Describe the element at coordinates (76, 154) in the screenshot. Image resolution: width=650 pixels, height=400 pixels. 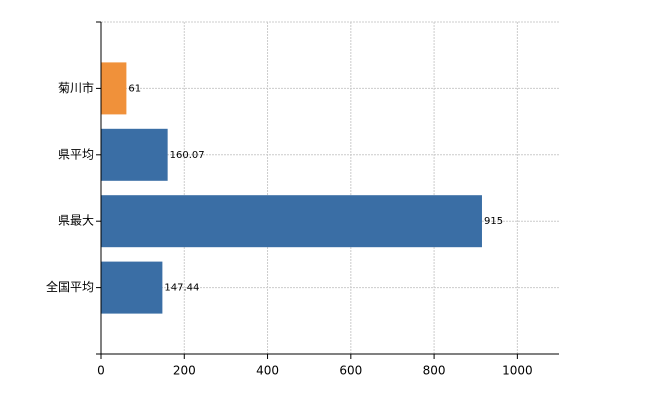
I see `y-tick-label: 県平均` at that location.